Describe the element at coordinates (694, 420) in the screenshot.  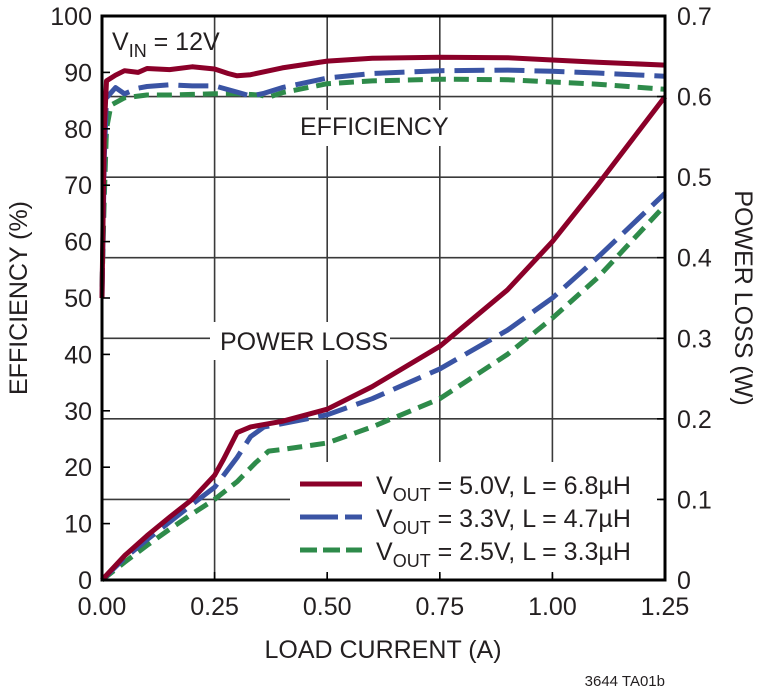
I see `y2-tick-label: 0.2` at that location.